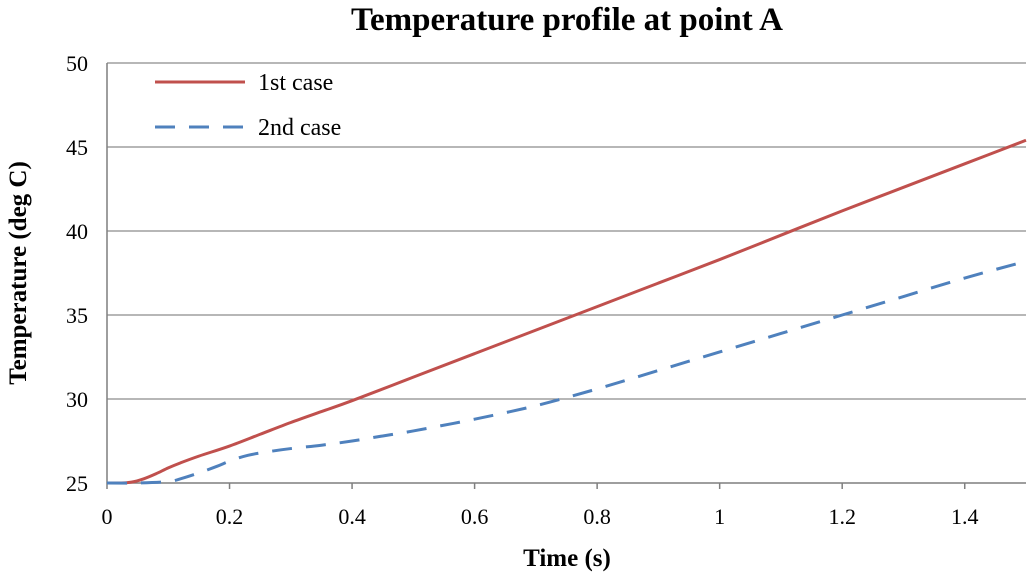 The width and height of the screenshot is (1031, 576). Describe the element at coordinates (352, 516) in the screenshot. I see `x-tick-label: 0.4` at that location.